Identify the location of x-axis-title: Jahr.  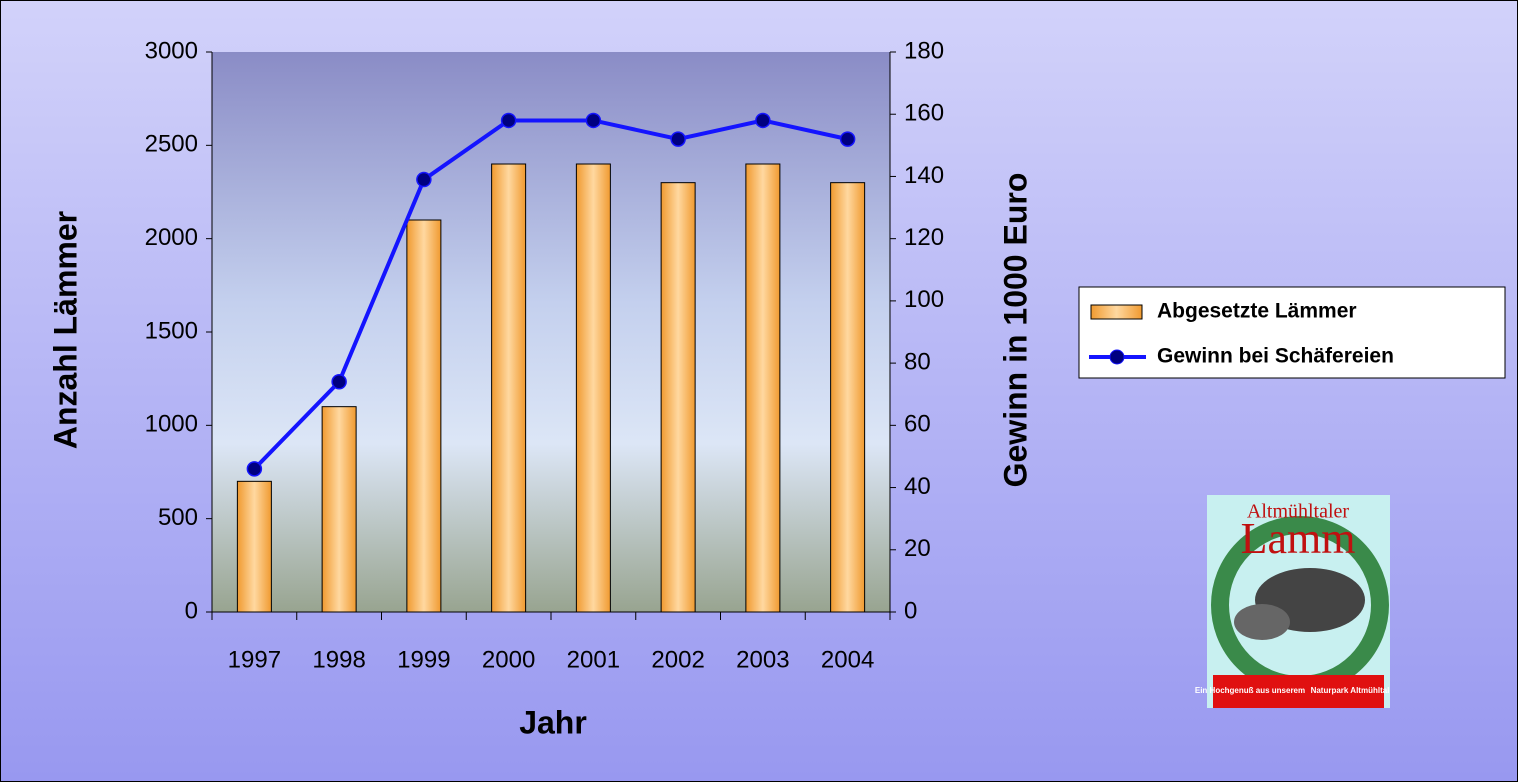
(553, 722).